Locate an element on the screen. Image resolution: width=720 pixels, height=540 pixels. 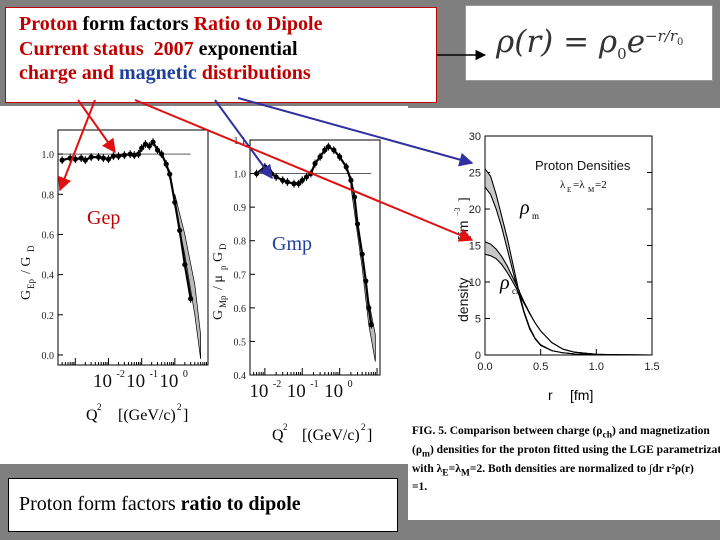
gmp-axis-sub-p: p is located at coordinates (223, 267).